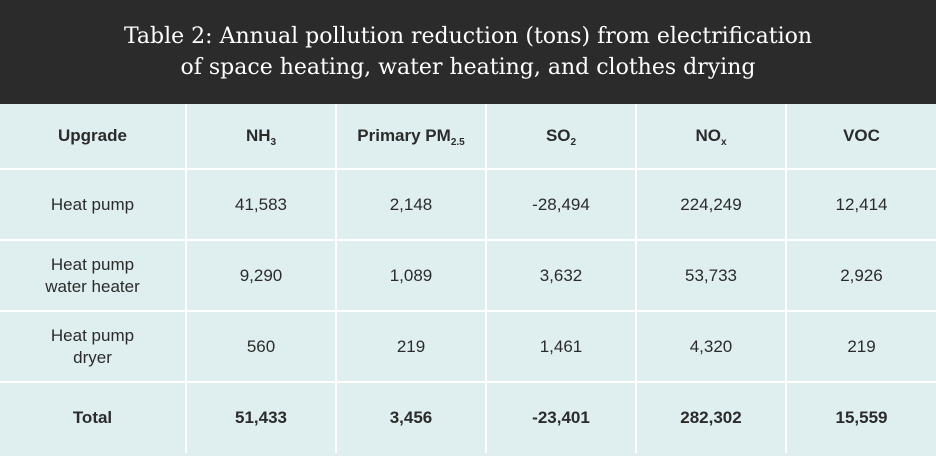 Image resolution: width=936 pixels, height=456 pixels. I want to click on row-label: Heat pump dryer, so click(93, 347).